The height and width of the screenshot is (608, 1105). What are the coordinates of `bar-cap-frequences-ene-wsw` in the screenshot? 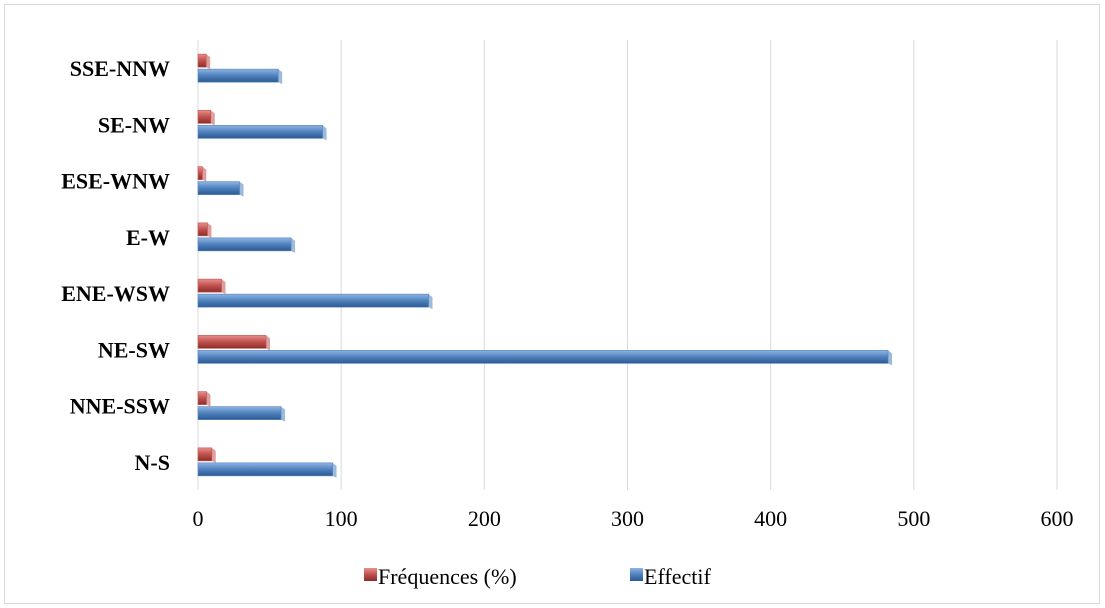 It's located at (223, 287).